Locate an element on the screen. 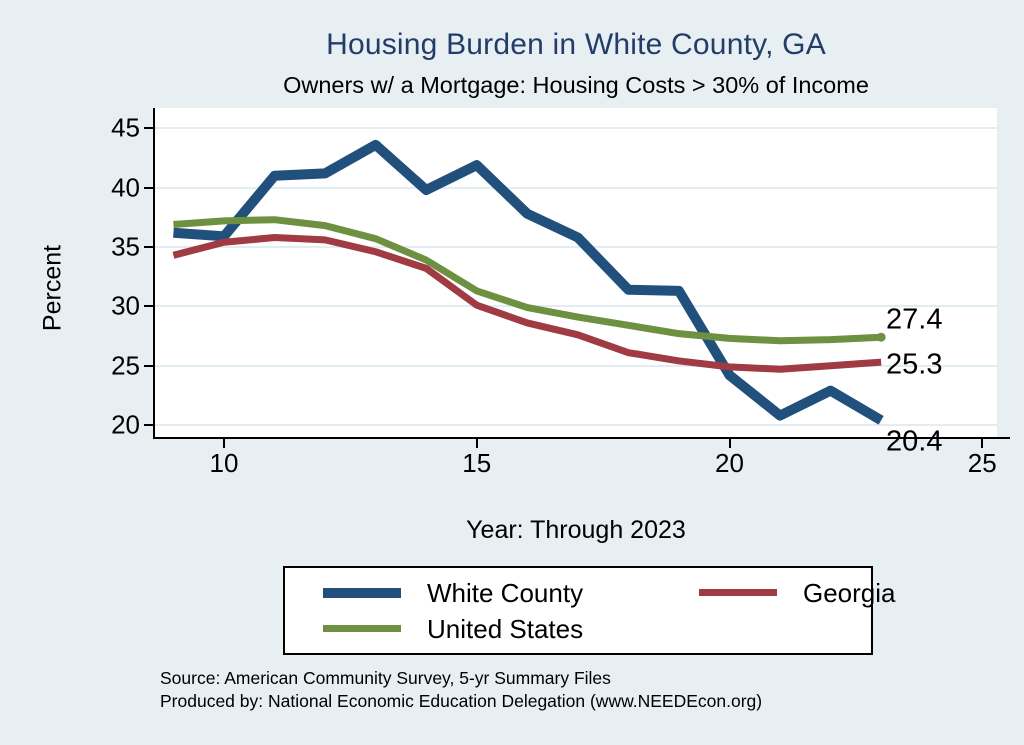  y-tick-label: 25 is located at coordinates (125, 365).